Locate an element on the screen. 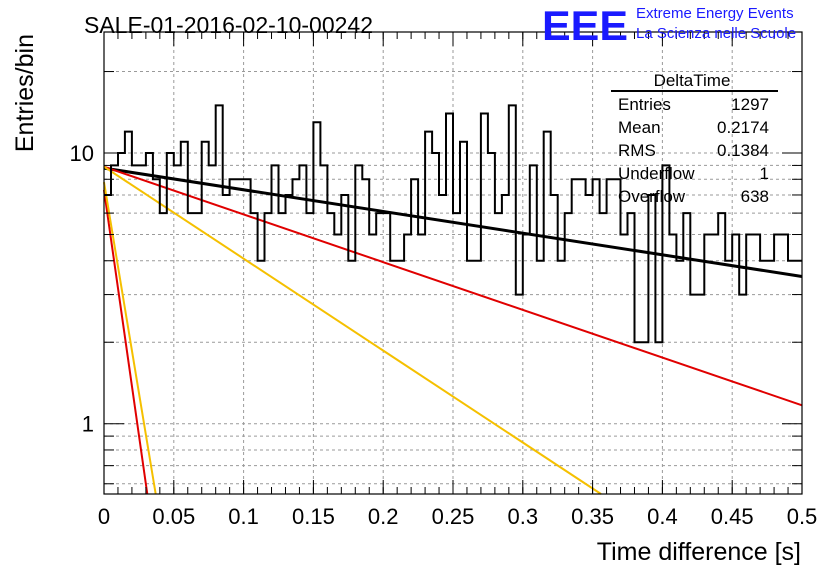 The height and width of the screenshot is (572, 836). stats-value: 0.1384 is located at coordinates (743, 150).